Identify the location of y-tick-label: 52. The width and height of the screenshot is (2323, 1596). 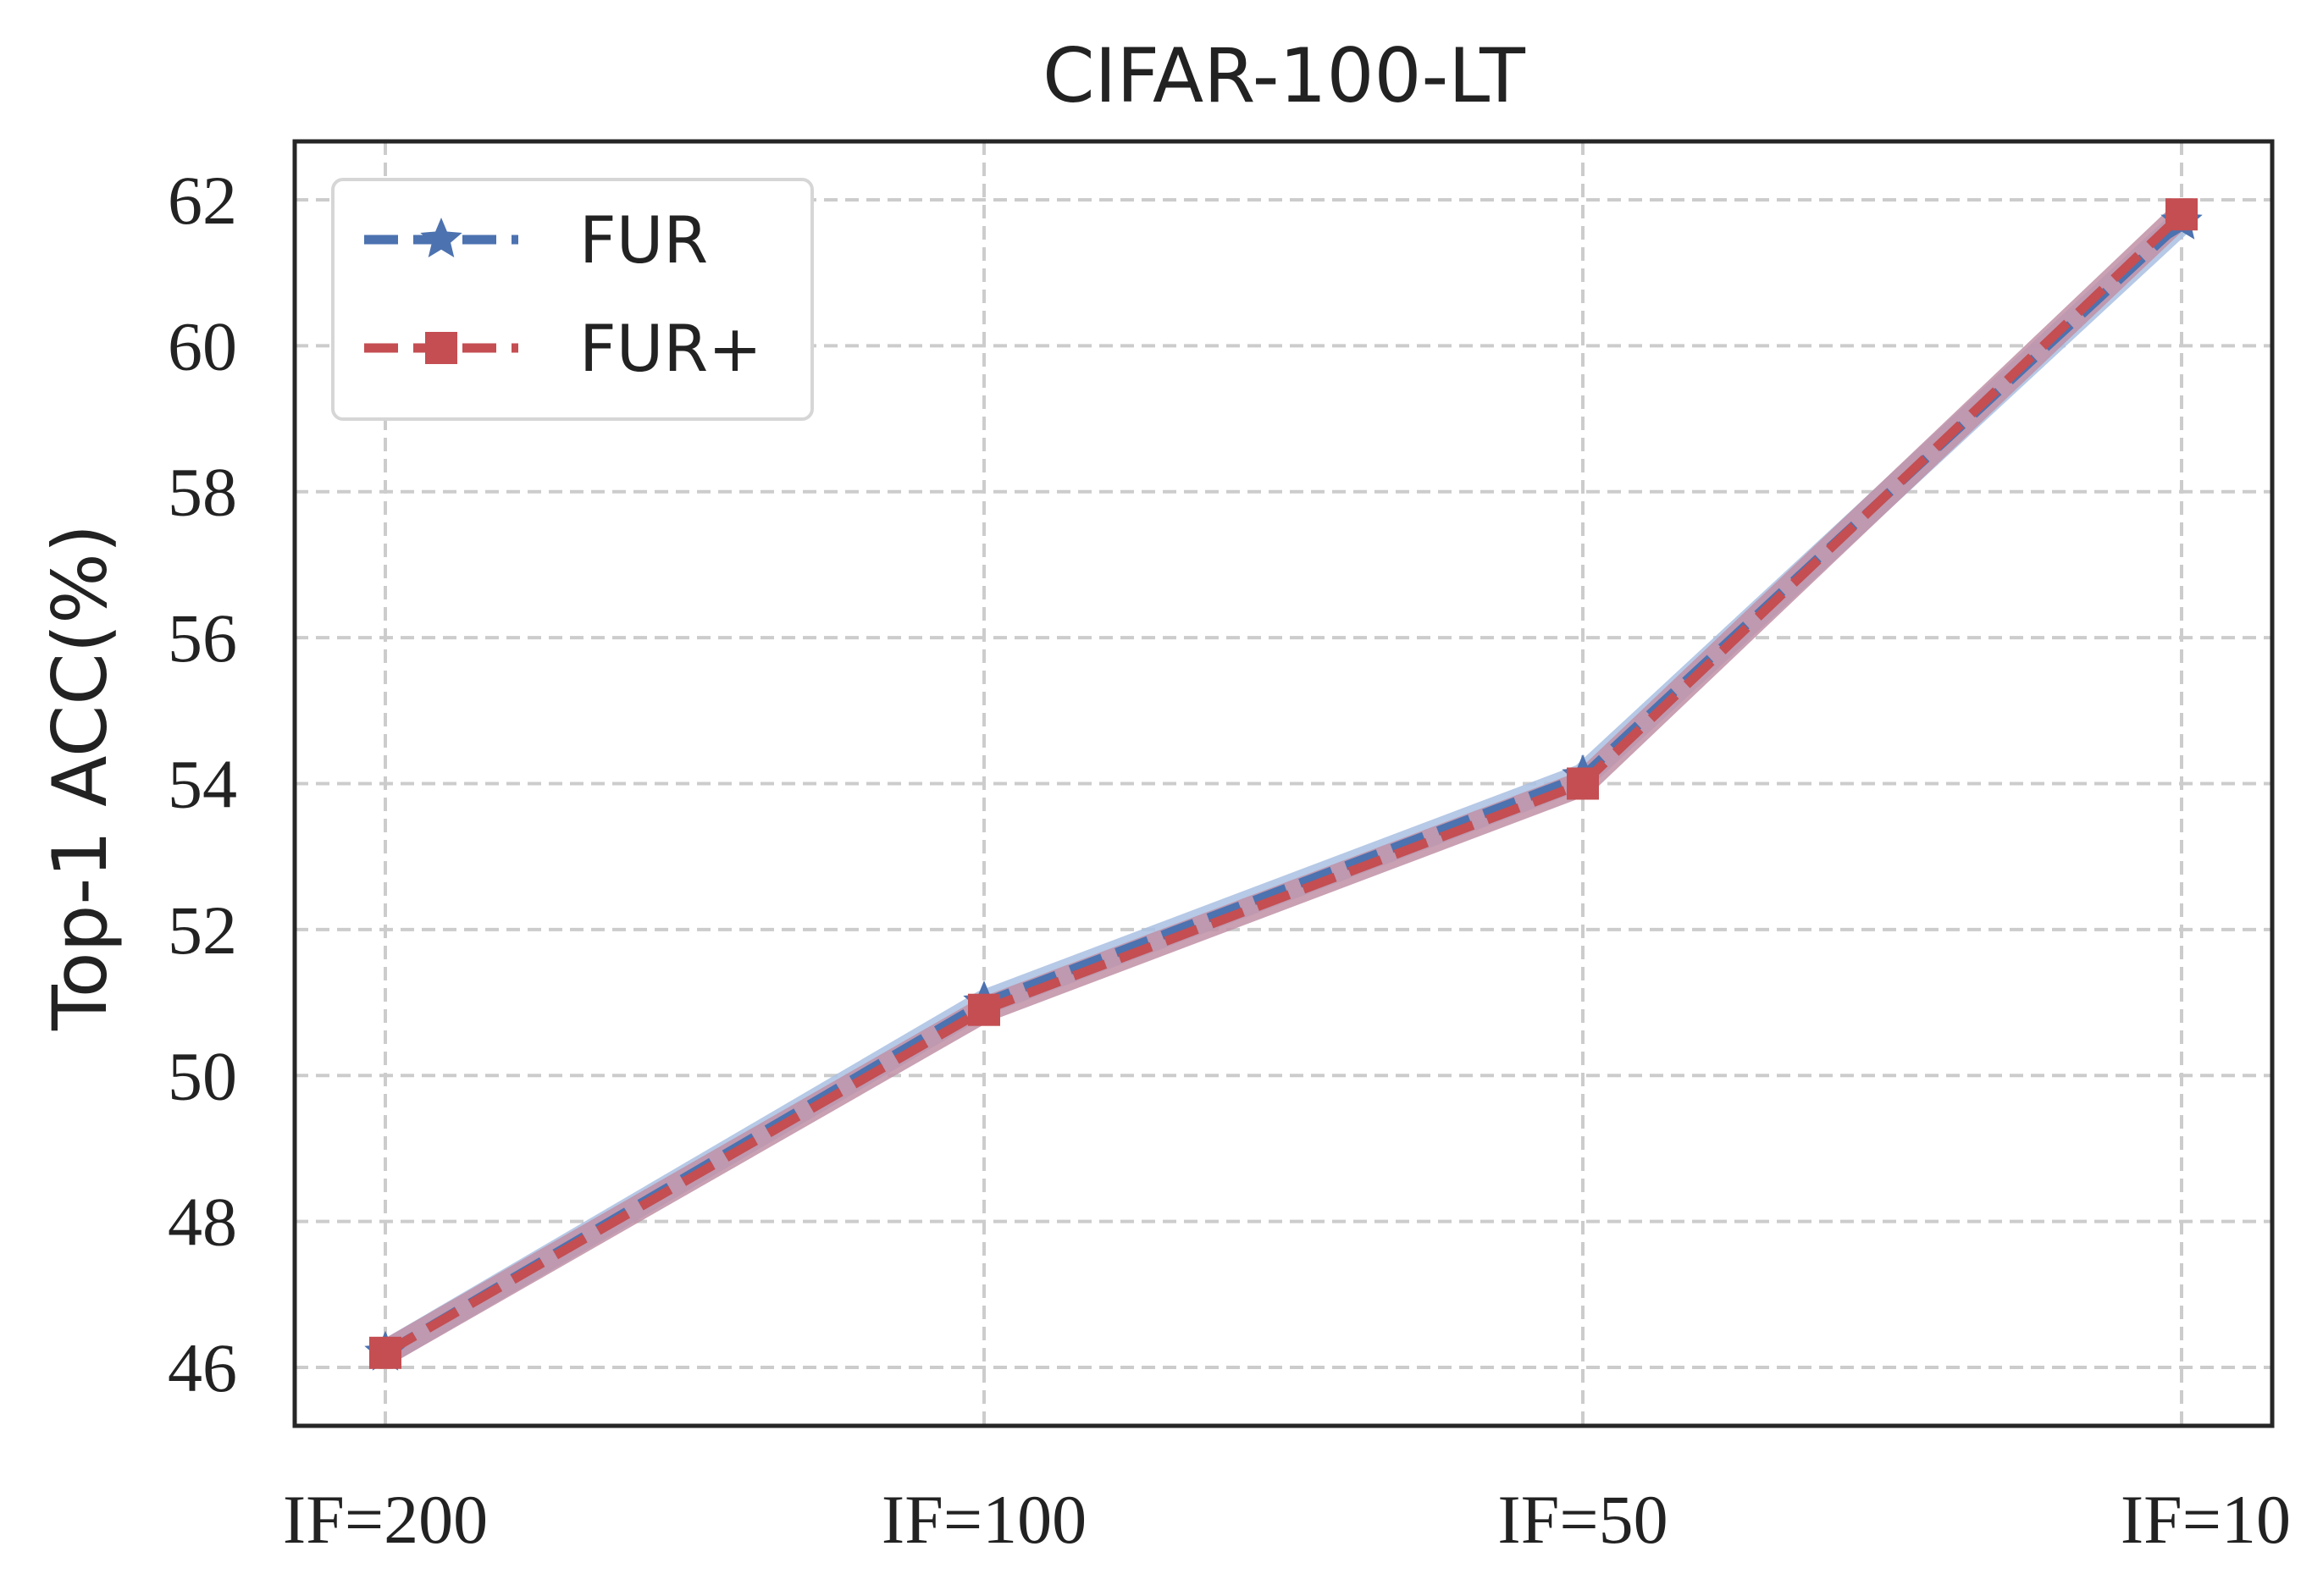
(202, 930).